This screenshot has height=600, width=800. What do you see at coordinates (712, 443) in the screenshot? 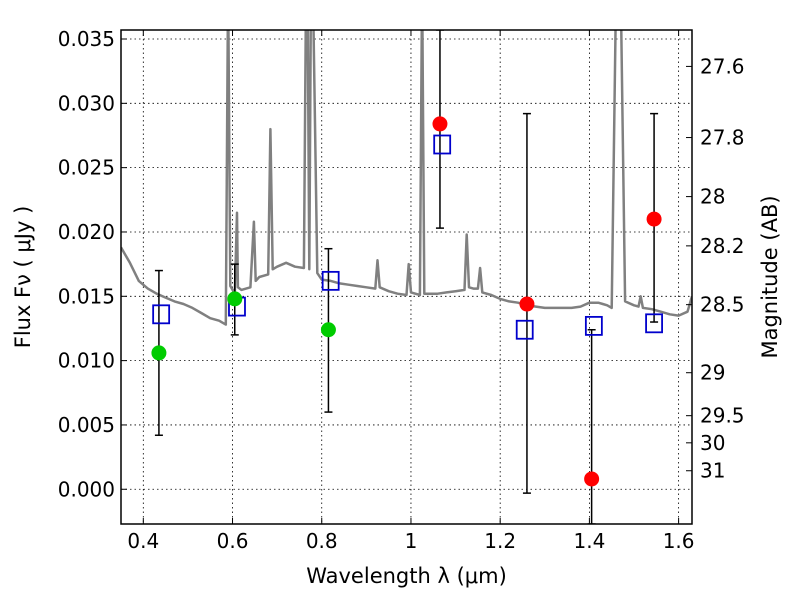
I see `right-tick-label: 30` at bounding box center [712, 443].